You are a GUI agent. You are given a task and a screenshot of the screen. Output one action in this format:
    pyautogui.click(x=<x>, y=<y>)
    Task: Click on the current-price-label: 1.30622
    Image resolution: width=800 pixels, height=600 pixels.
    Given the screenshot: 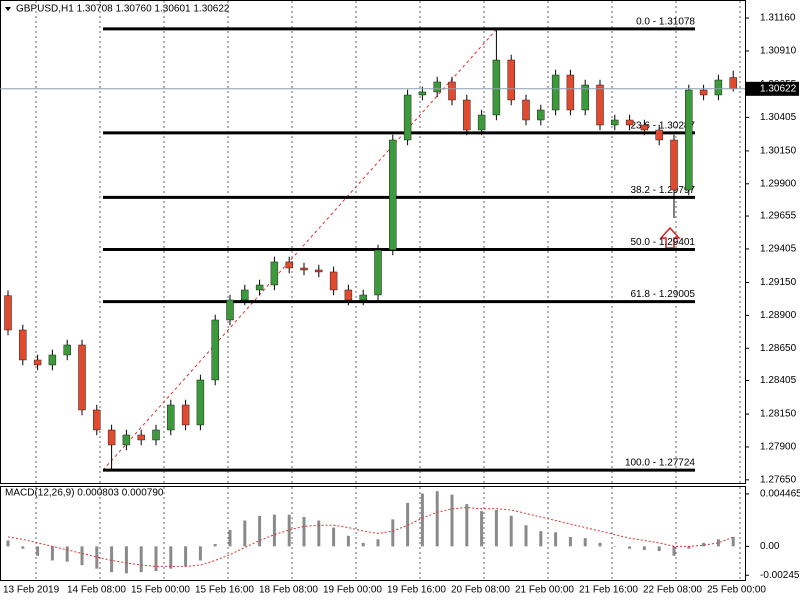 What is the action you would take?
    pyautogui.click(x=778, y=88)
    